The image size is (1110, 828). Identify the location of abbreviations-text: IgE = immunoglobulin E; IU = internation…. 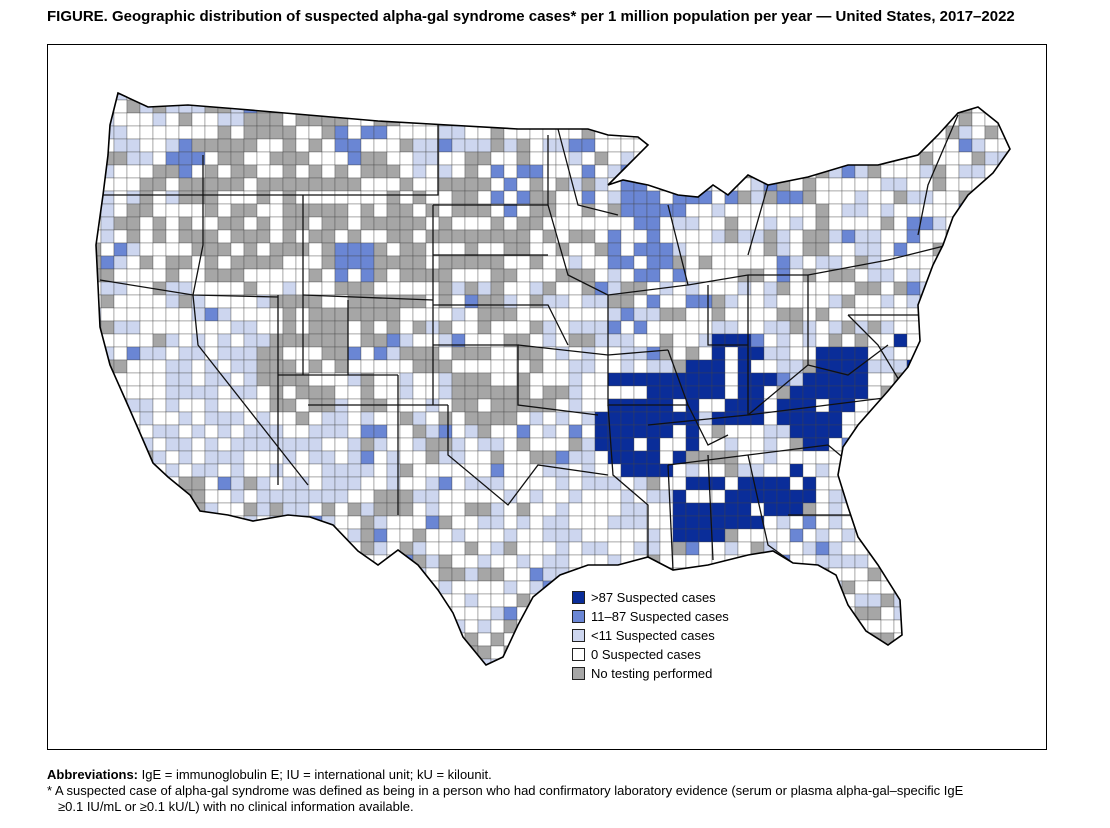
(316, 774).